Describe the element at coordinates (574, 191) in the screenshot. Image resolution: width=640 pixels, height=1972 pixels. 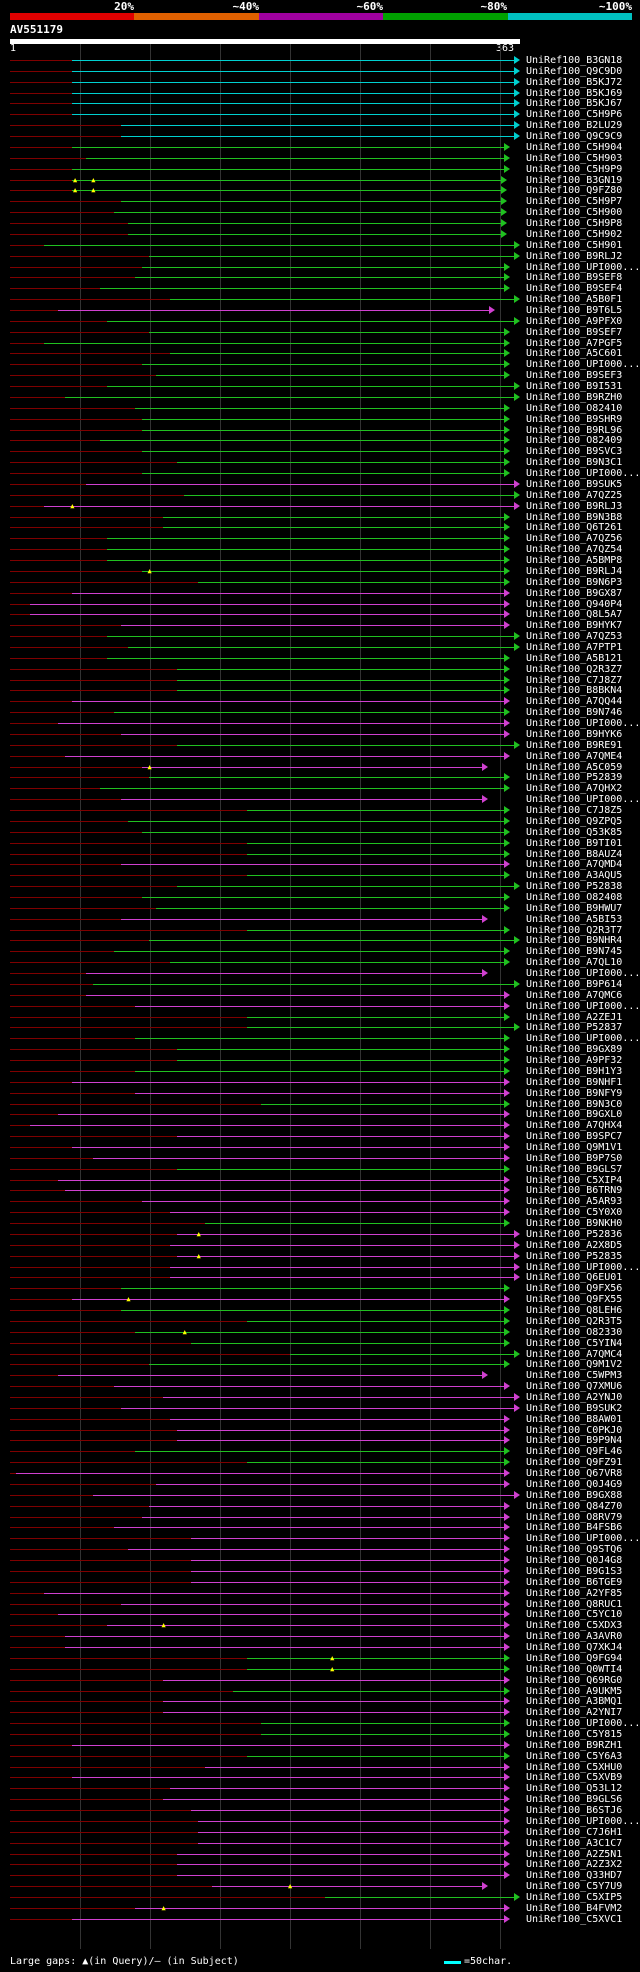
I see `hit-label-link: UniRef100_Q9FZ80` at that location.